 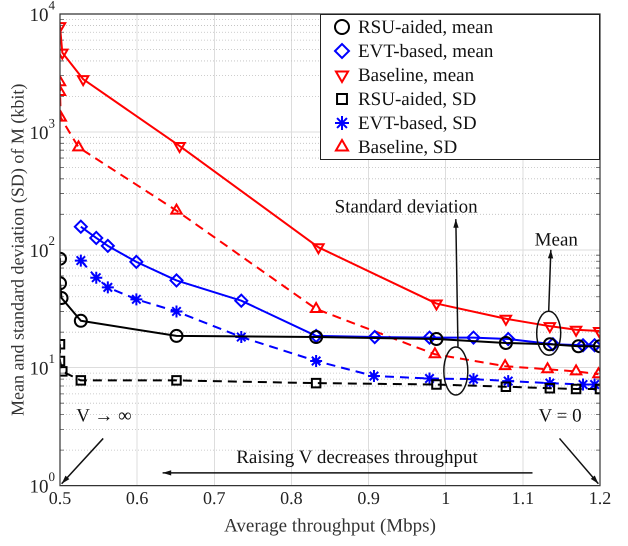 I want to click on x-axis-title: Average throughput (Mbps), so click(x=330, y=526).